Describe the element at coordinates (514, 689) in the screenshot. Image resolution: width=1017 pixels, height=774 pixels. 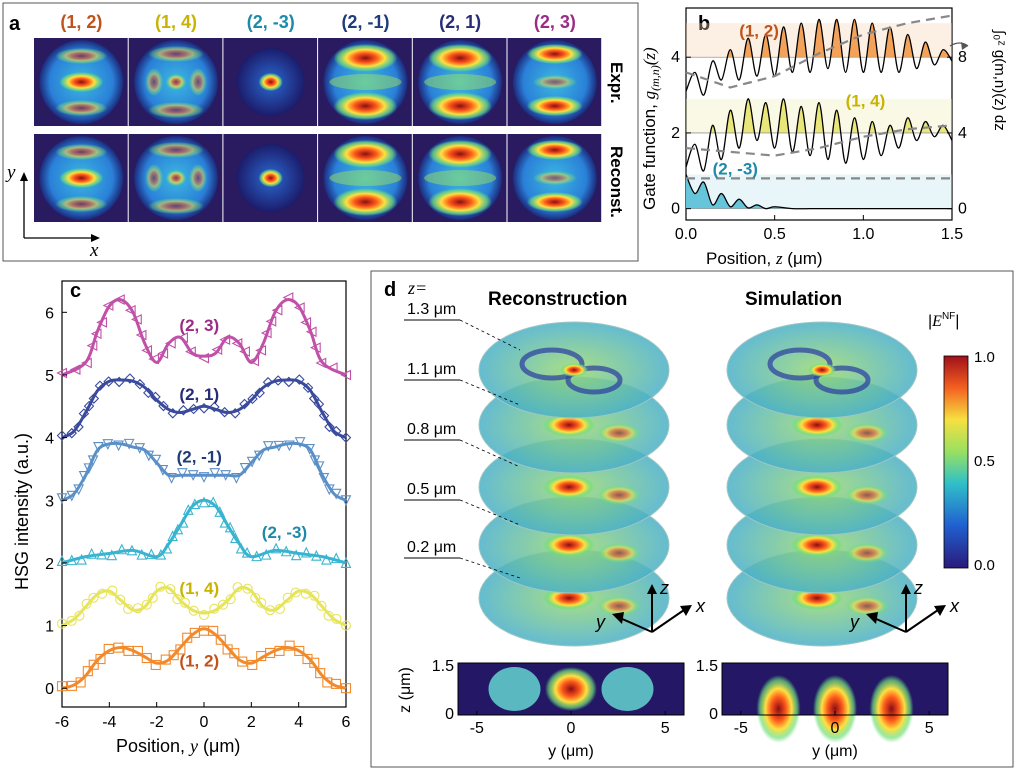
I see `strip-lobe` at that location.